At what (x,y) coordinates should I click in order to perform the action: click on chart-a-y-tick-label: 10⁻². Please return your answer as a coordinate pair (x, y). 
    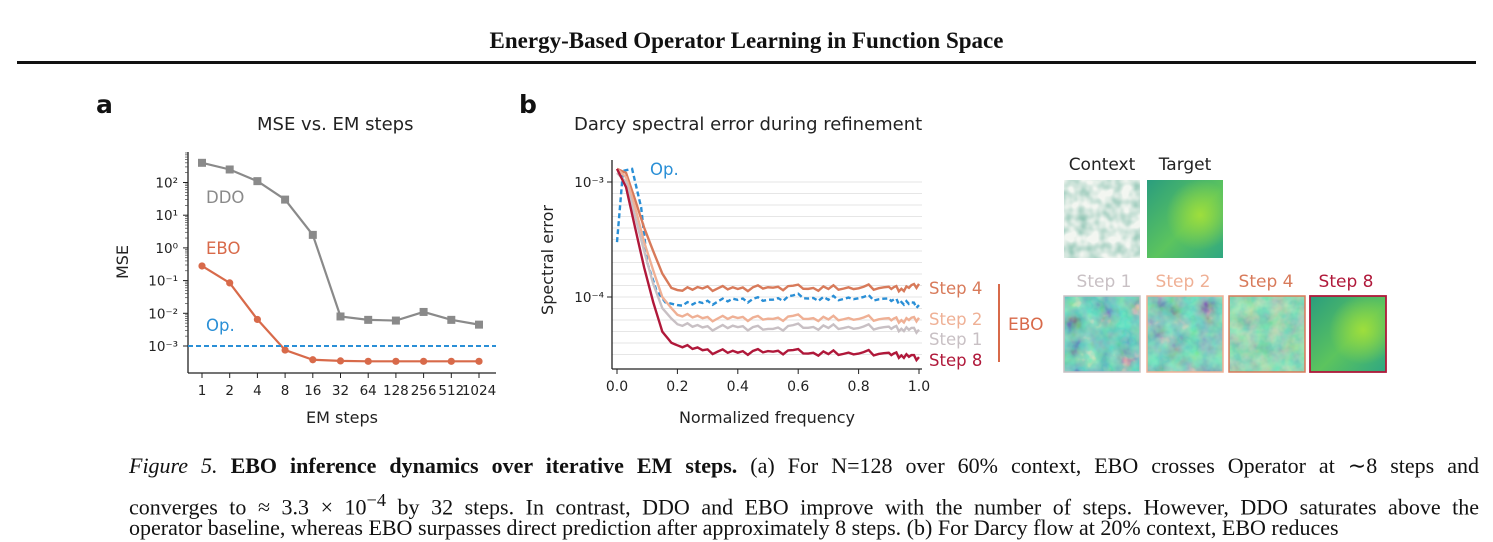
    Looking at the image, I should click on (163, 314).